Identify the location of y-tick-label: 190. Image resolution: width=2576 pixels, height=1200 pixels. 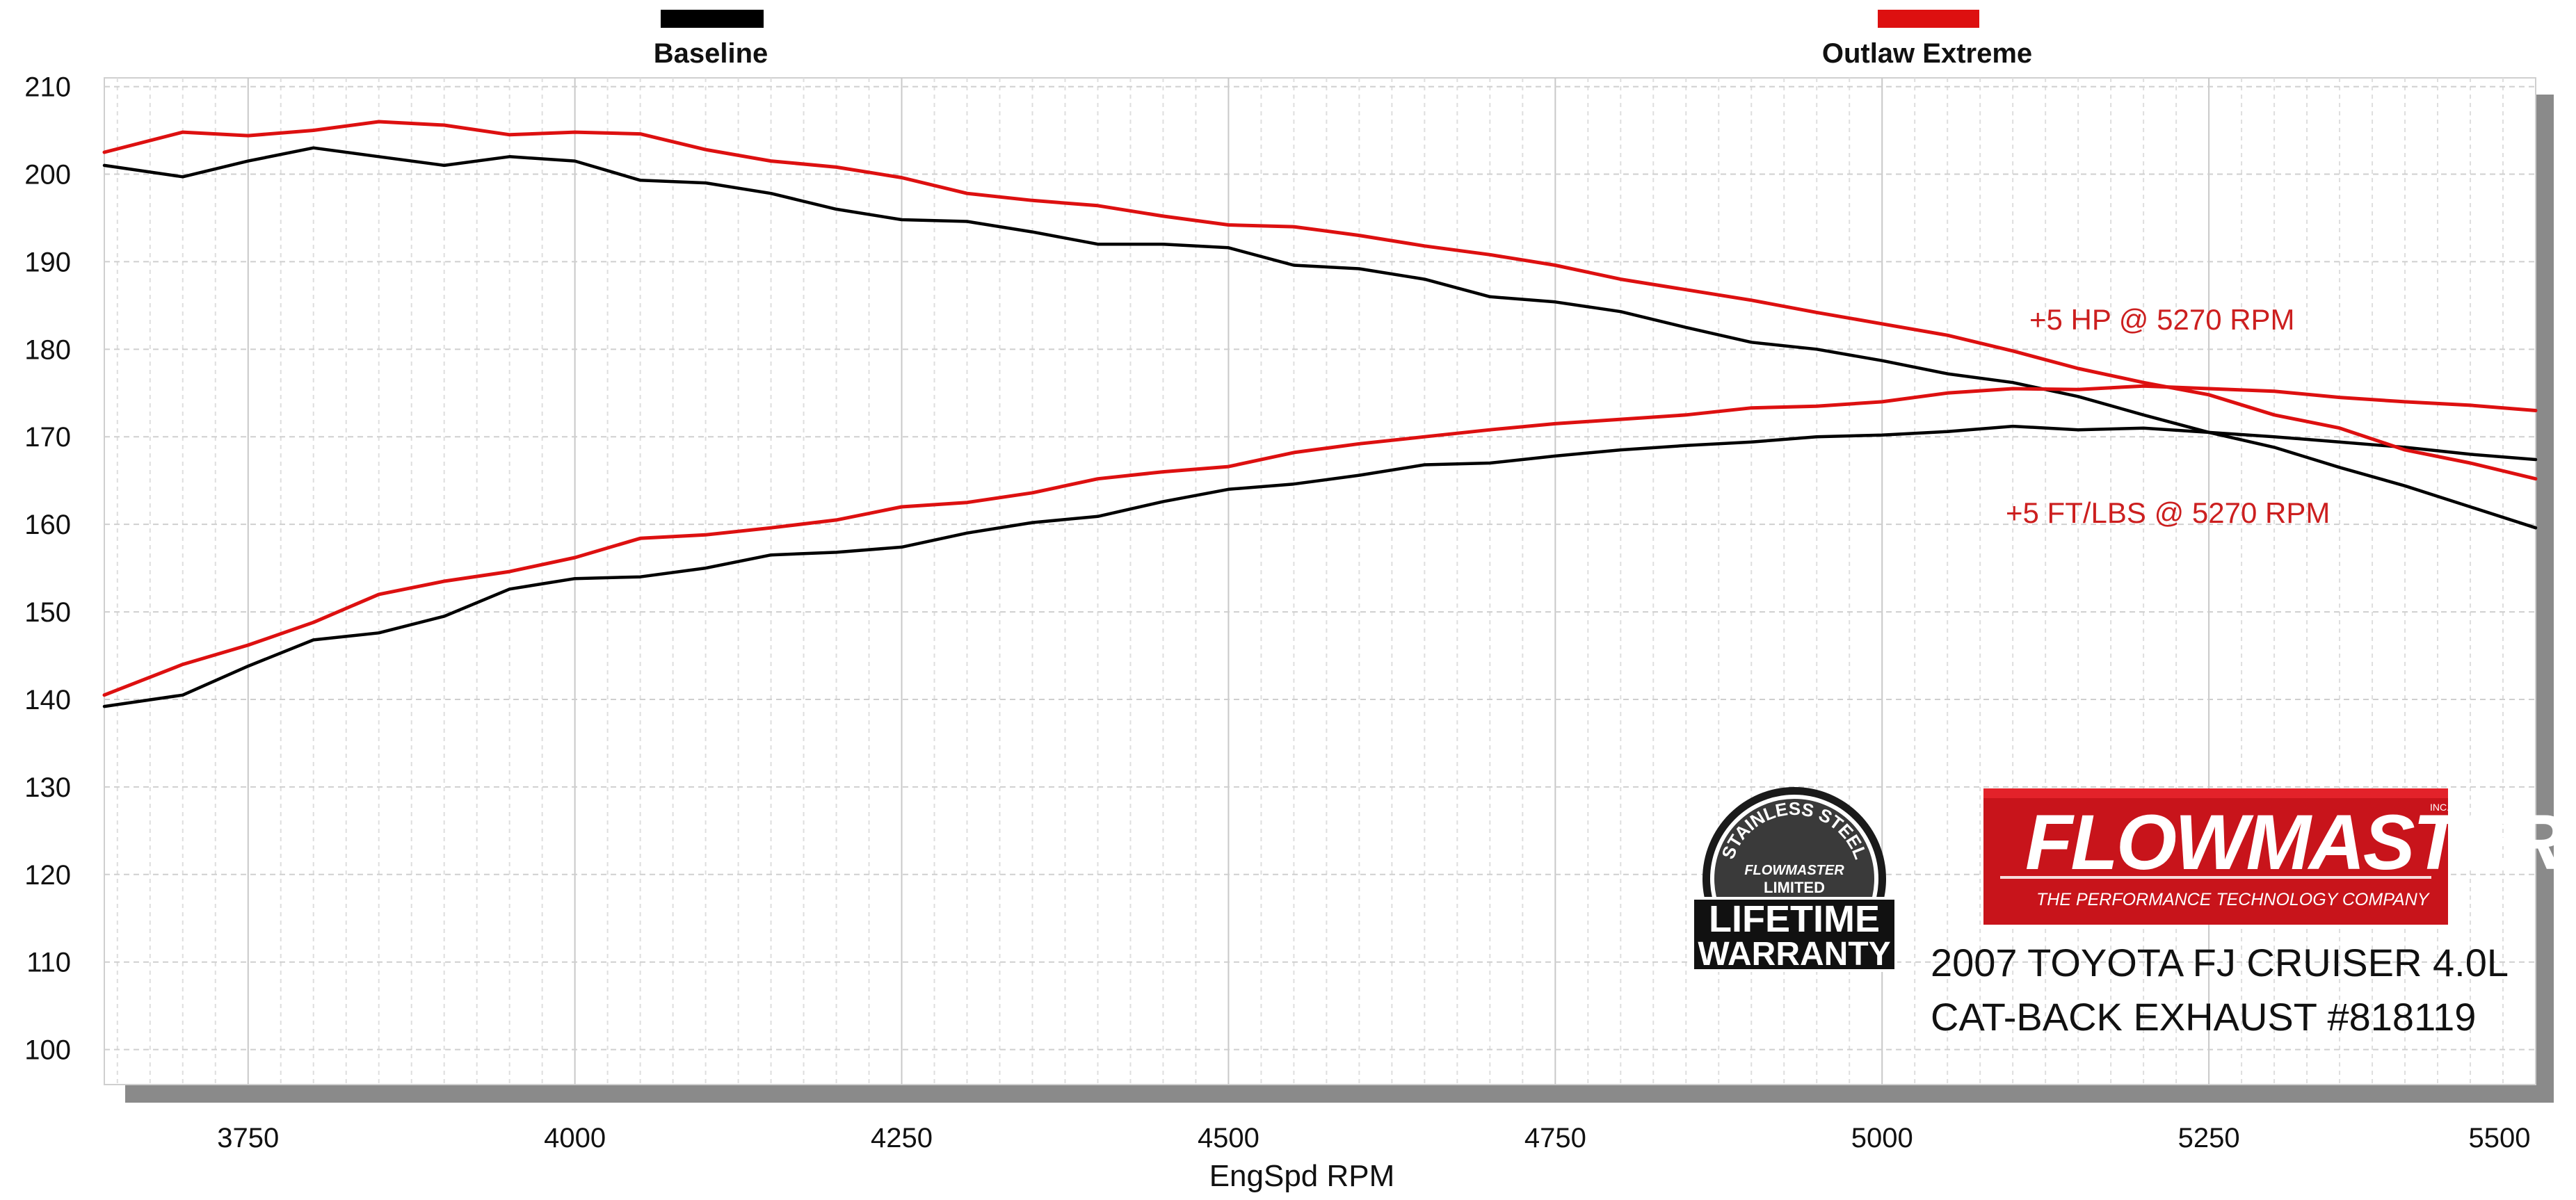
(47, 262).